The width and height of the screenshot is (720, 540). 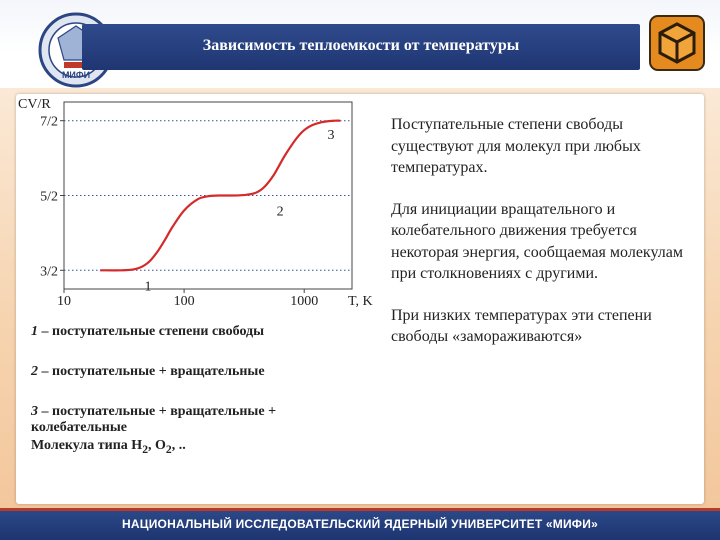 I want to click on legend-item-number: 3, so click(x=34, y=411).